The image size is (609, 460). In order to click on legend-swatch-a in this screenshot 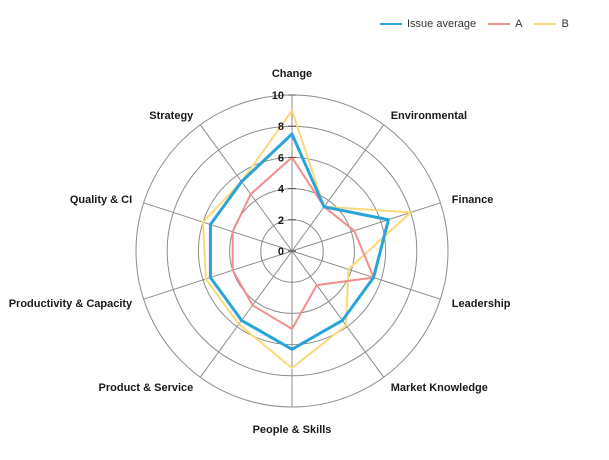, I will do `click(499, 24)`.